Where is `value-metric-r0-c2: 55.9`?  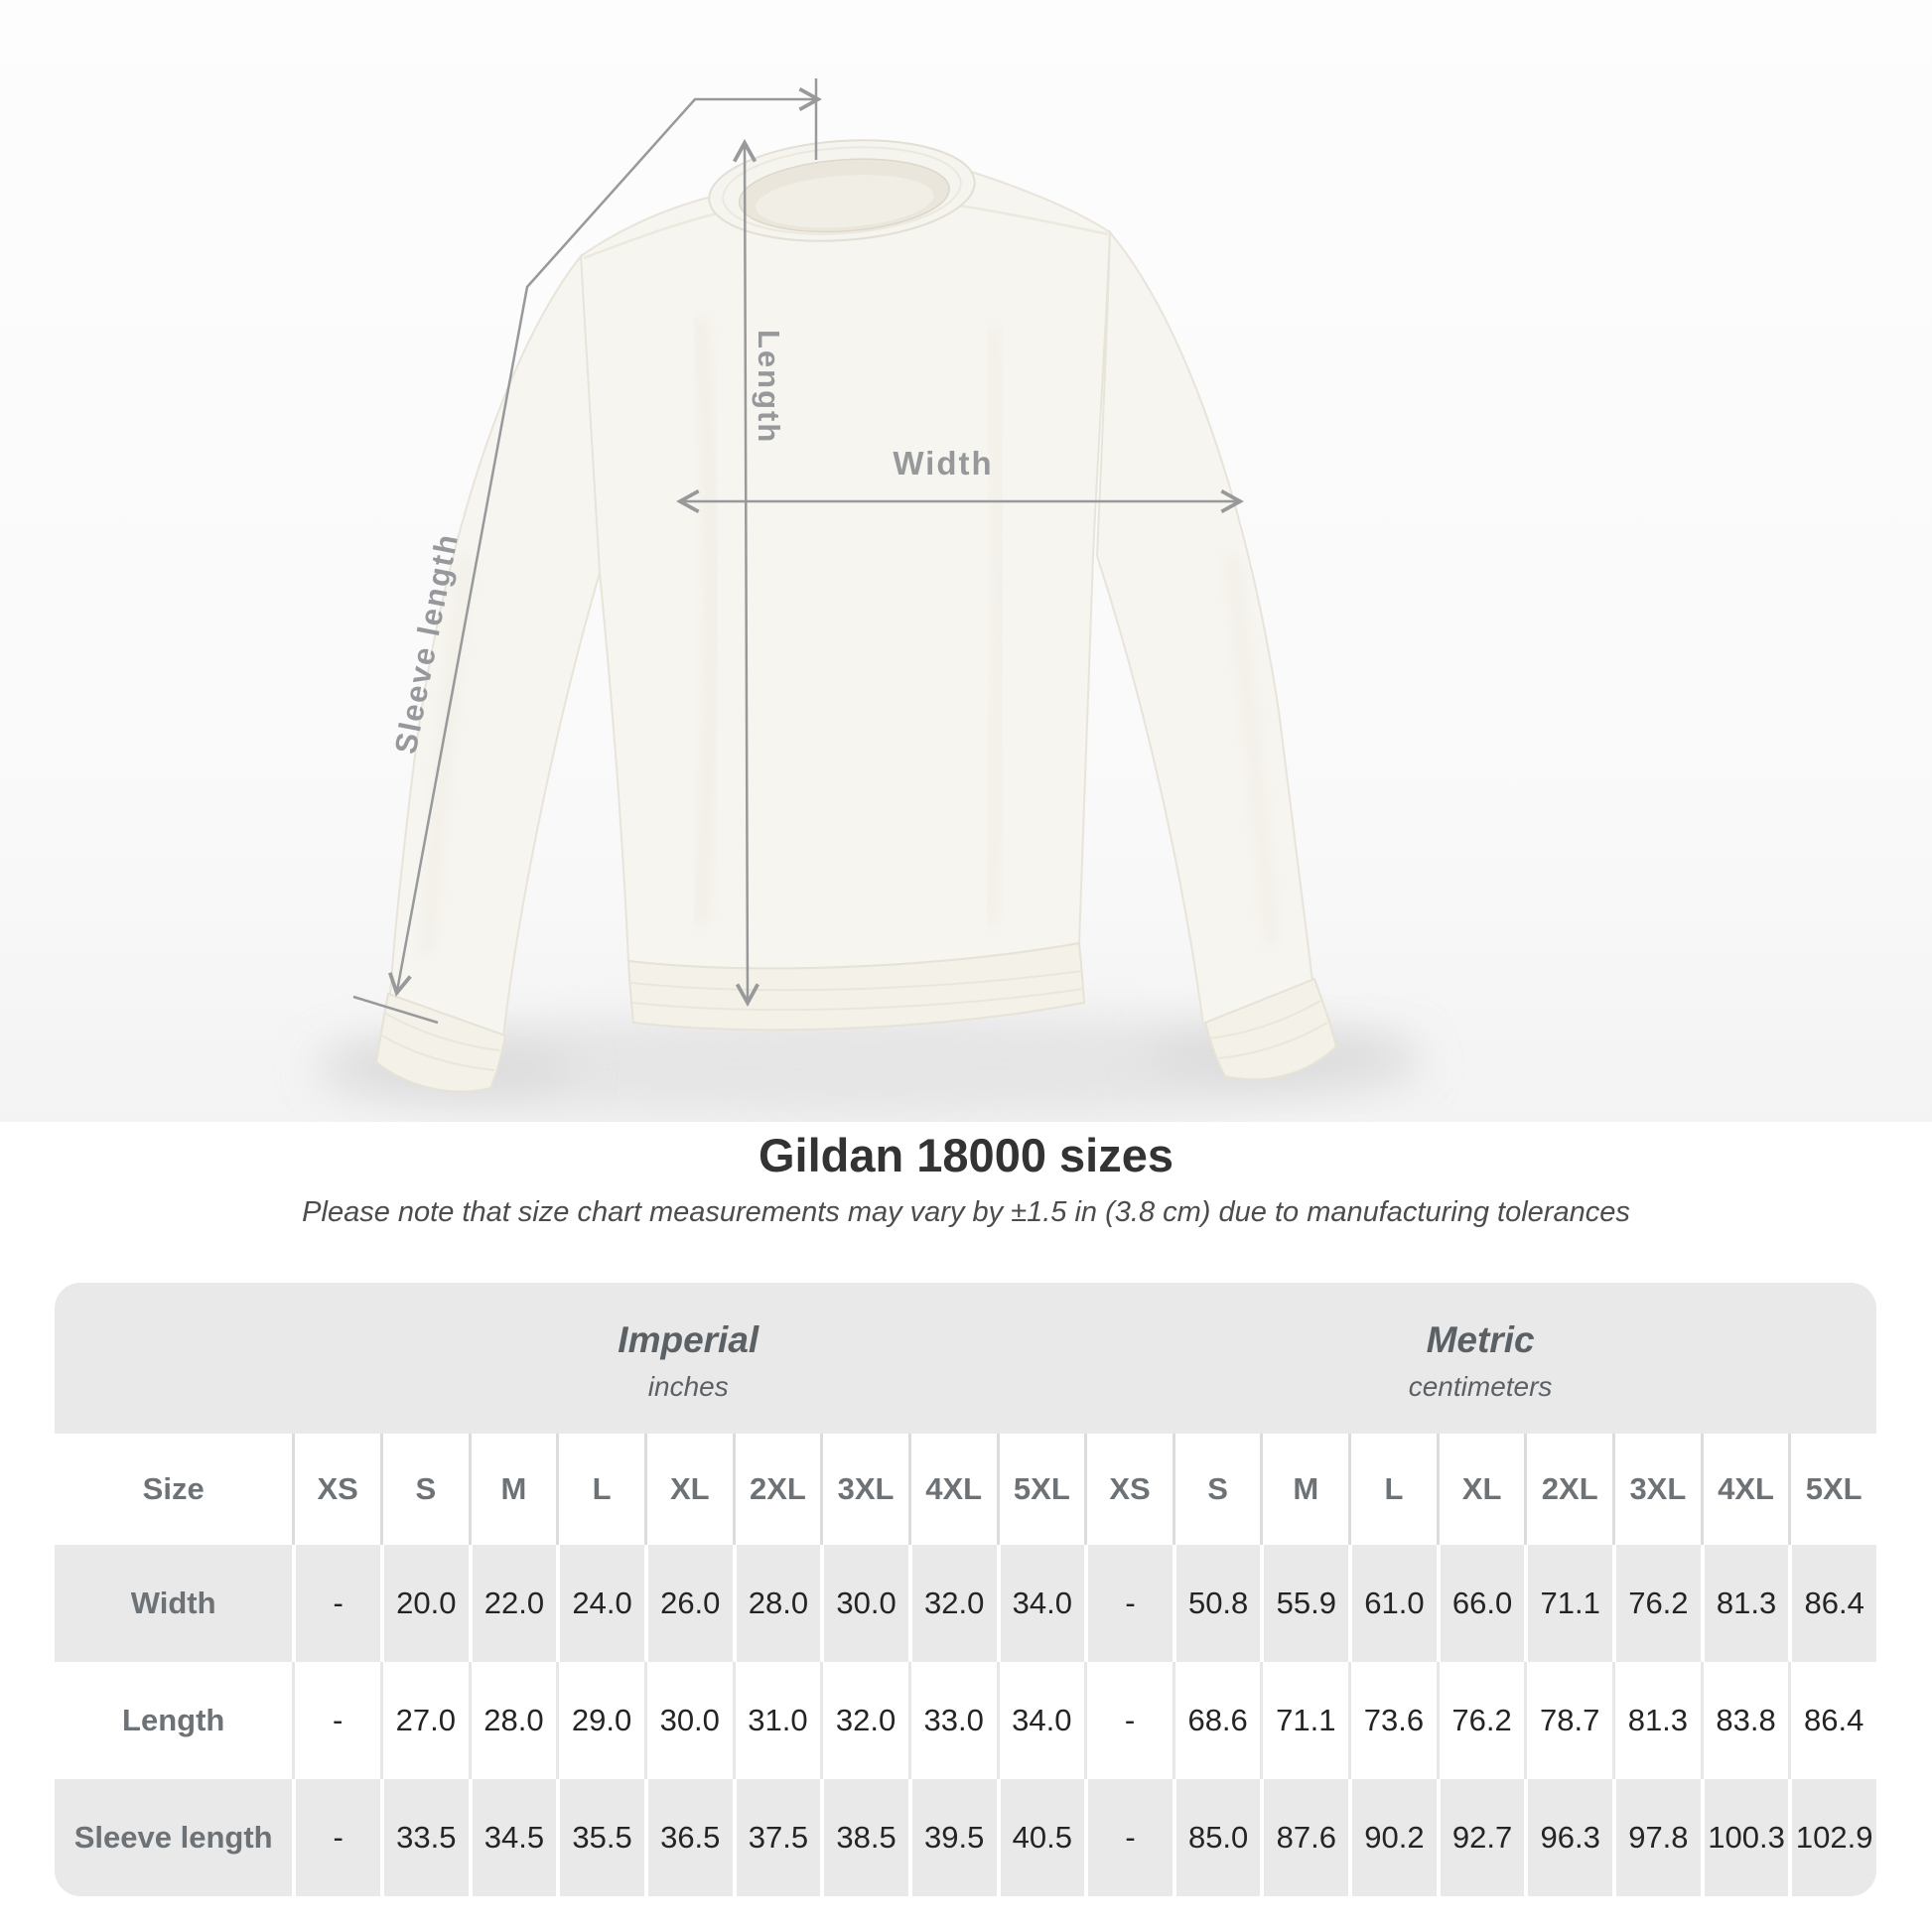
value-metric-r0-c2: 55.9 is located at coordinates (1305, 1603).